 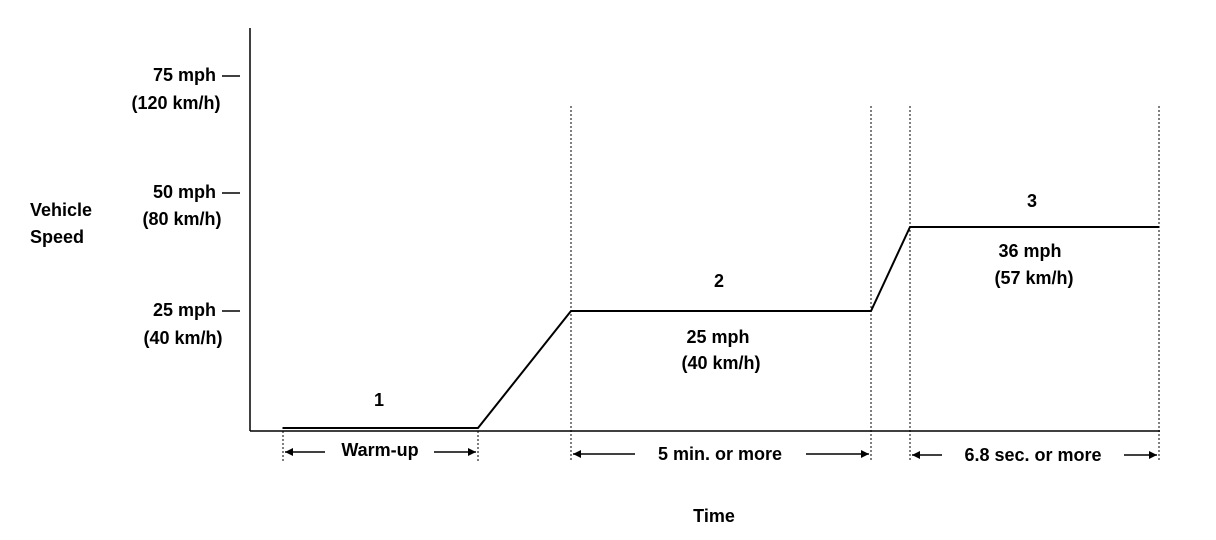 What do you see at coordinates (719, 281) in the screenshot?
I see `phase-2-number: 2` at bounding box center [719, 281].